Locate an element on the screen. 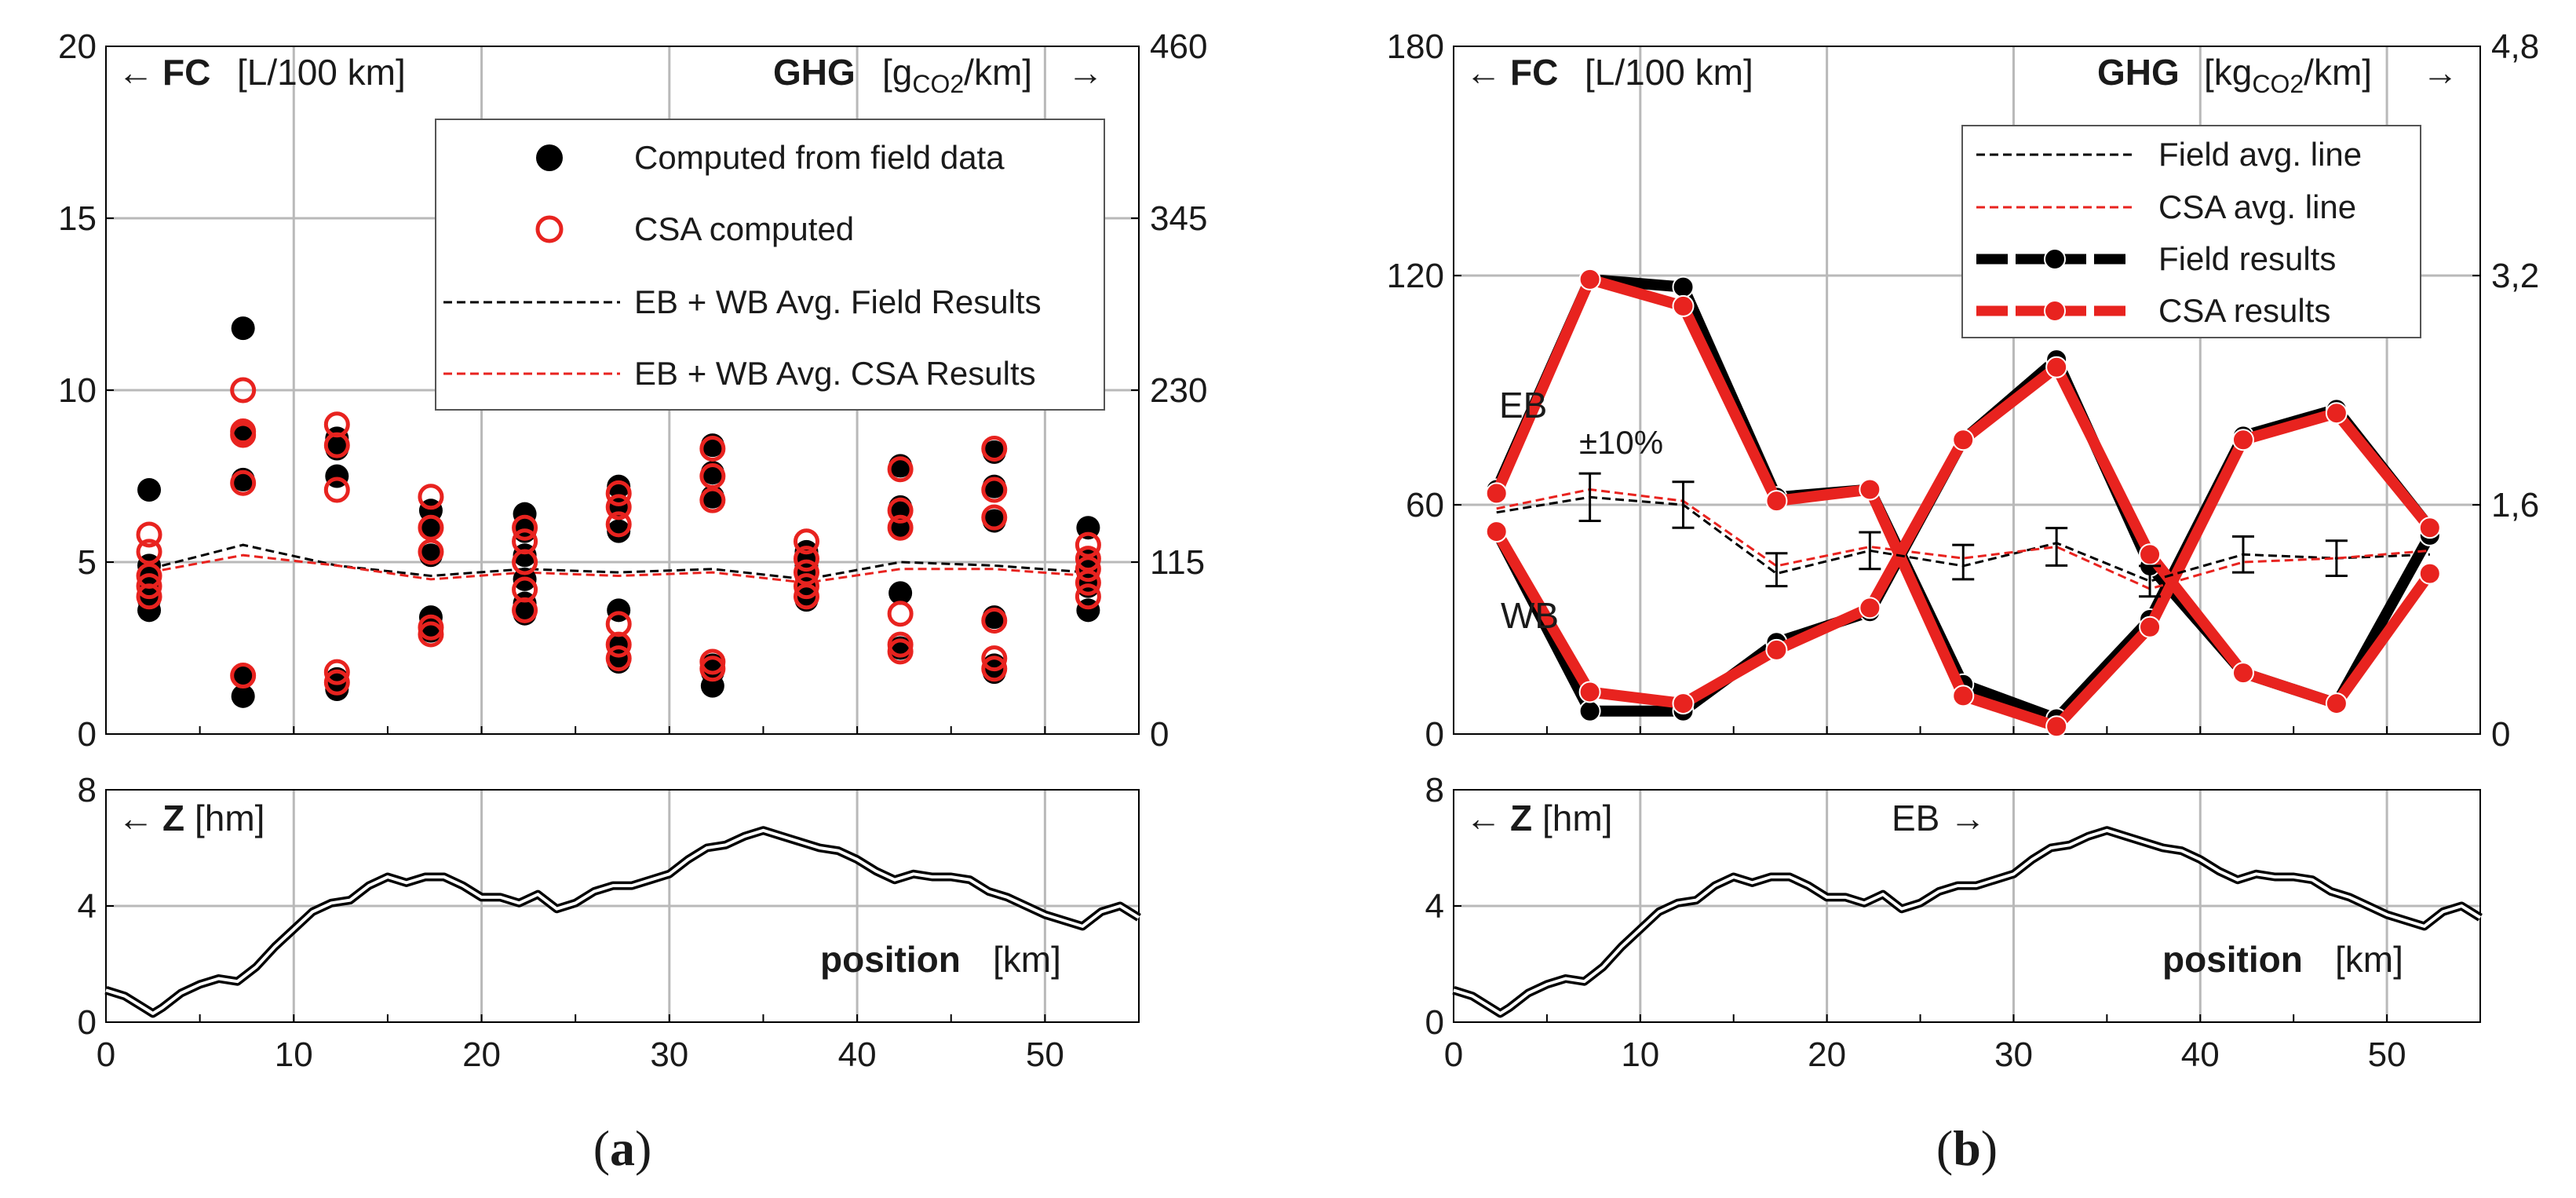  caption-a: (a) is located at coordinates (622, 1148).